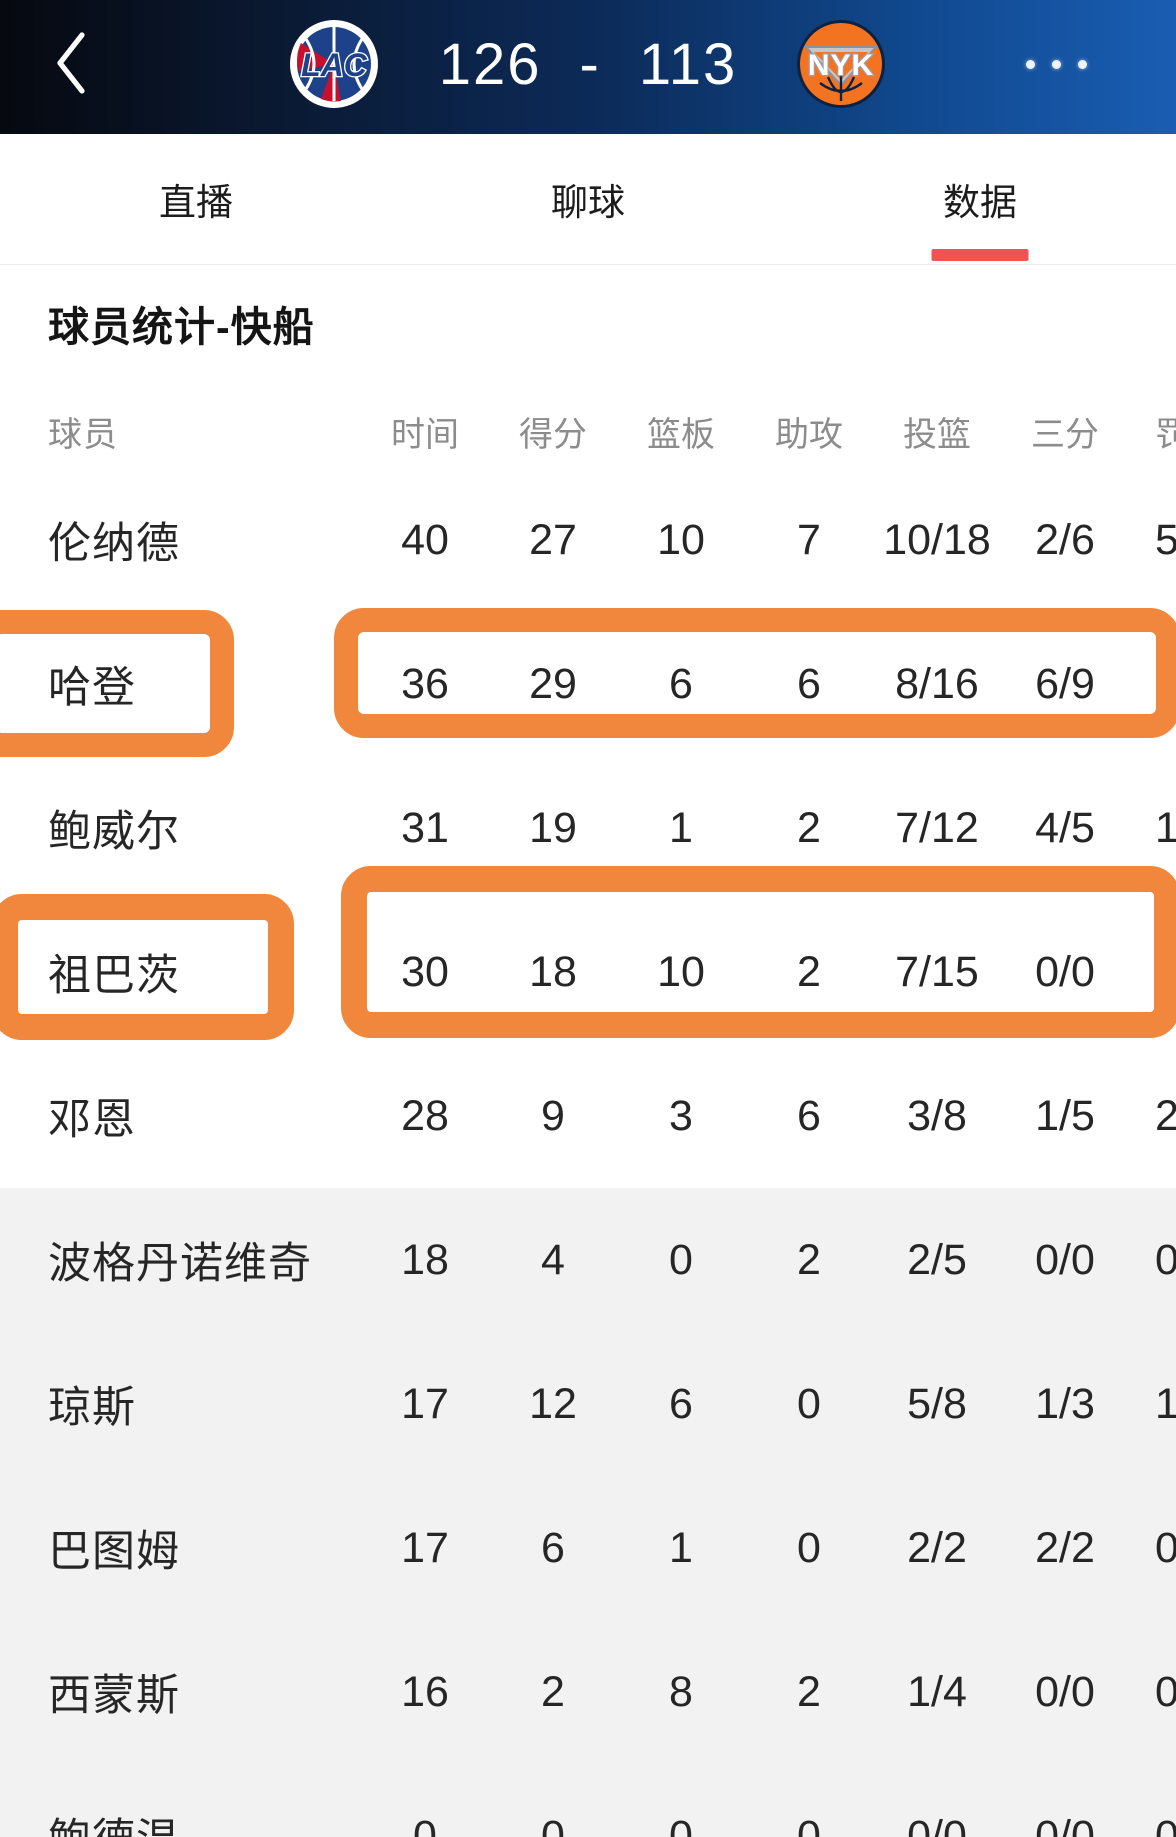 The width and height of the screenshot is (1176, 1837). I want to click on table-row: 鲍德温 0 0 0 0 0/0 0/0 0, so click(612, 1824).